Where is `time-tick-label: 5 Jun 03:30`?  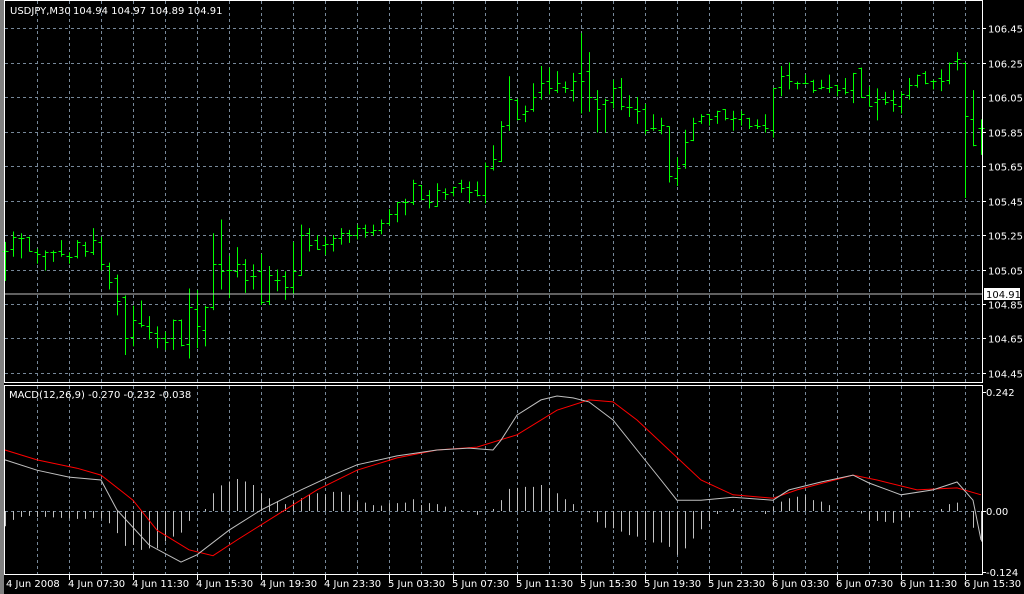 time-tick-label: 5 Jun 03:30 is located at coordinates (416, 584).